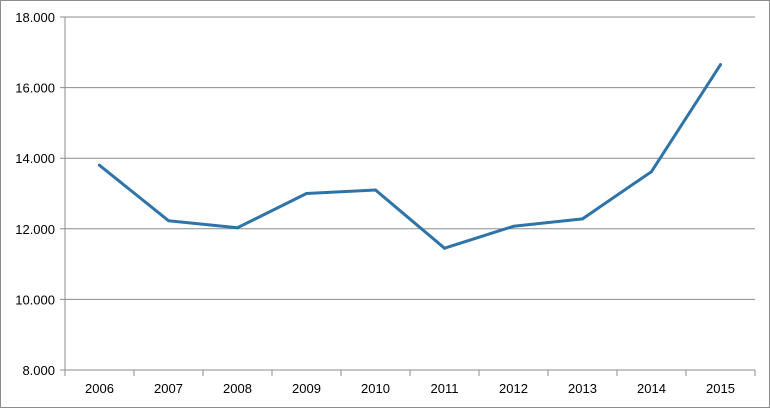 This screenshot has height=408, width=770. I want to click on x-tick-label: 2015, so click(720, 388).